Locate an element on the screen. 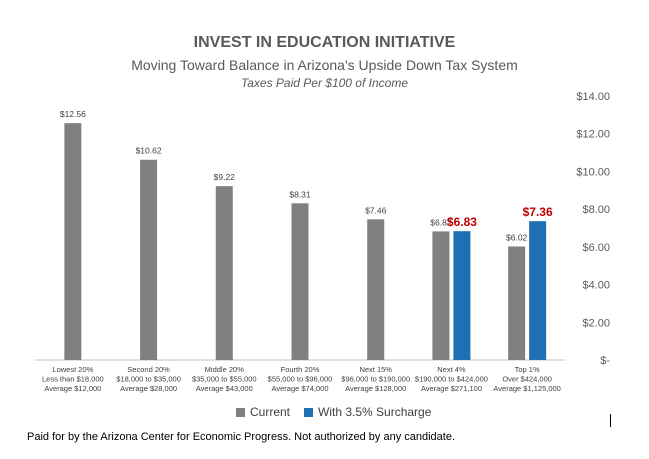 The width and height of the screenshot is (649, 459). x-category-label: Next 4% is located at coordinates (451, 369).